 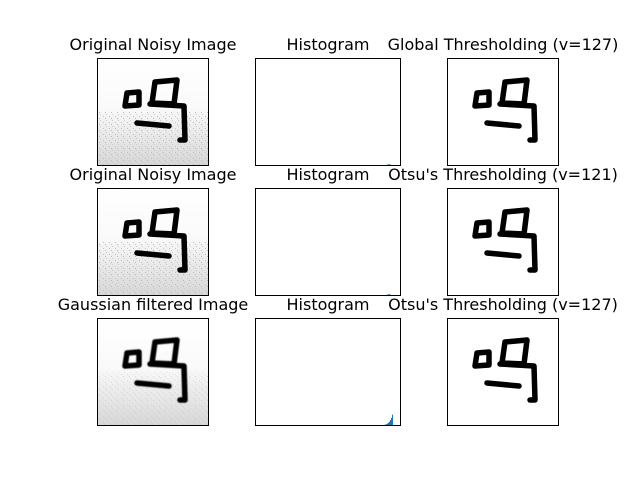 I want to click on character-glyph-blurred, so click(x=153, y=372).